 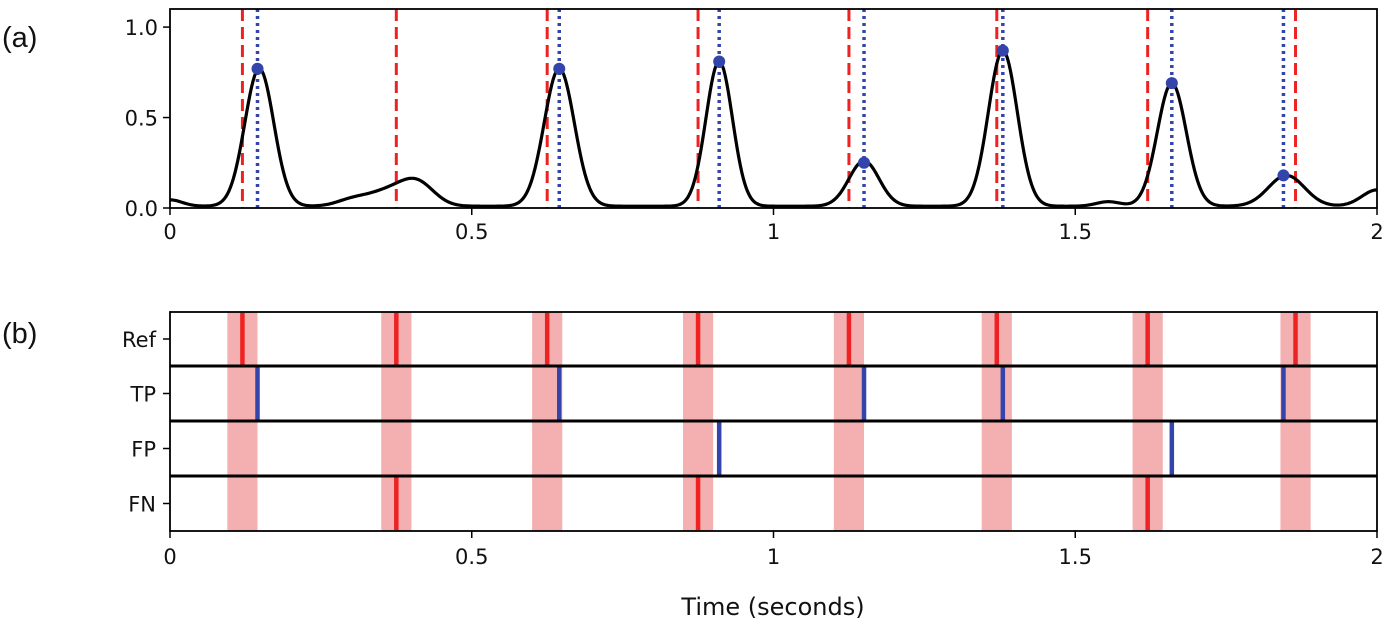 I want to click on b-xtick-label-1: 0.5, so click(x=471, y=557).